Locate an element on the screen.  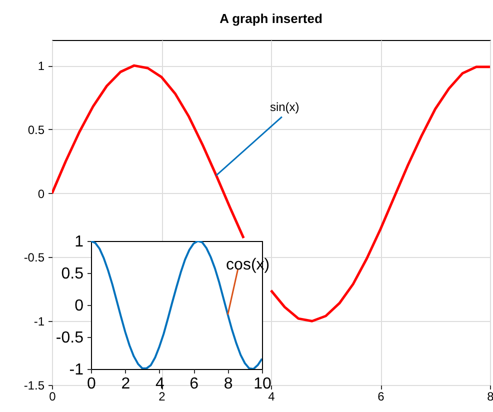
x-tick-label: 10 is located at coordinates (263, 384).